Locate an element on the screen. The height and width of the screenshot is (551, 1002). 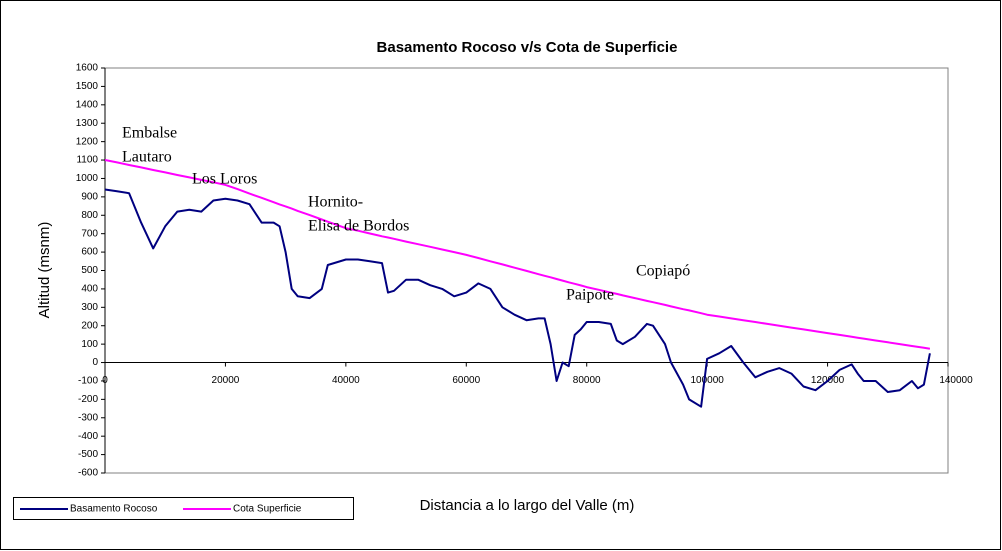
x-axis-title: Distancia a lo largo del Valle (m) is located at coordinates (527, 505).